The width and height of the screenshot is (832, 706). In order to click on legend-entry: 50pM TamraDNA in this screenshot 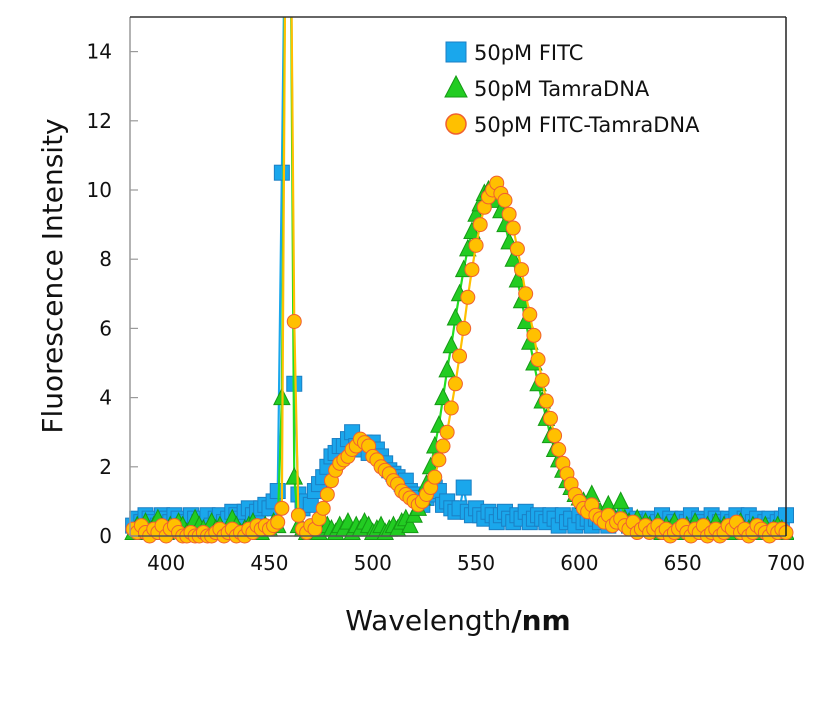, I will do `click(547, 87)`.